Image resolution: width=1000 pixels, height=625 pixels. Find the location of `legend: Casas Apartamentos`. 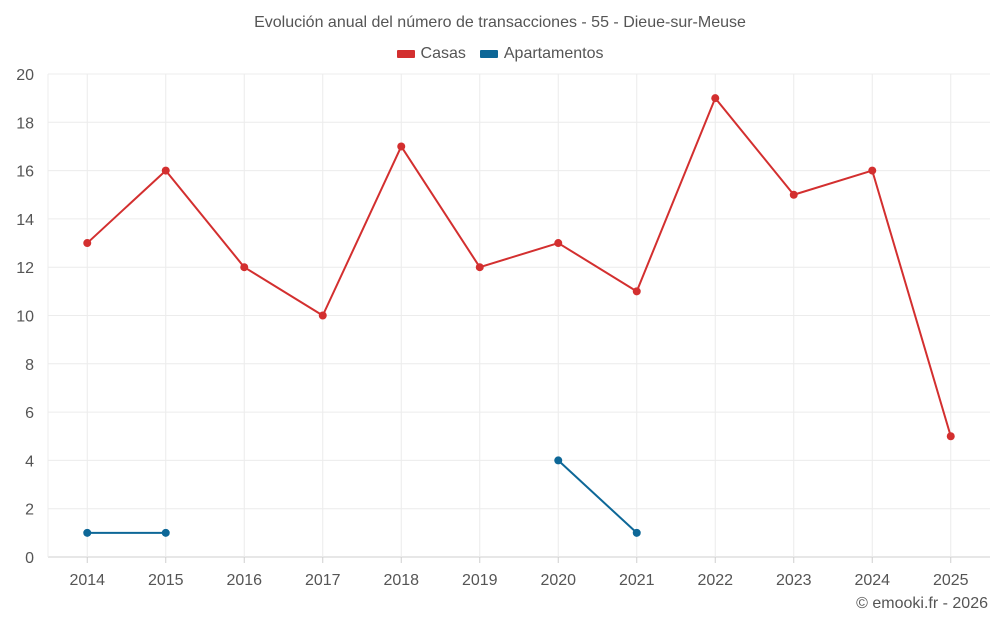

legend: Casas Apartamentos is located at coordinates (500, 54).